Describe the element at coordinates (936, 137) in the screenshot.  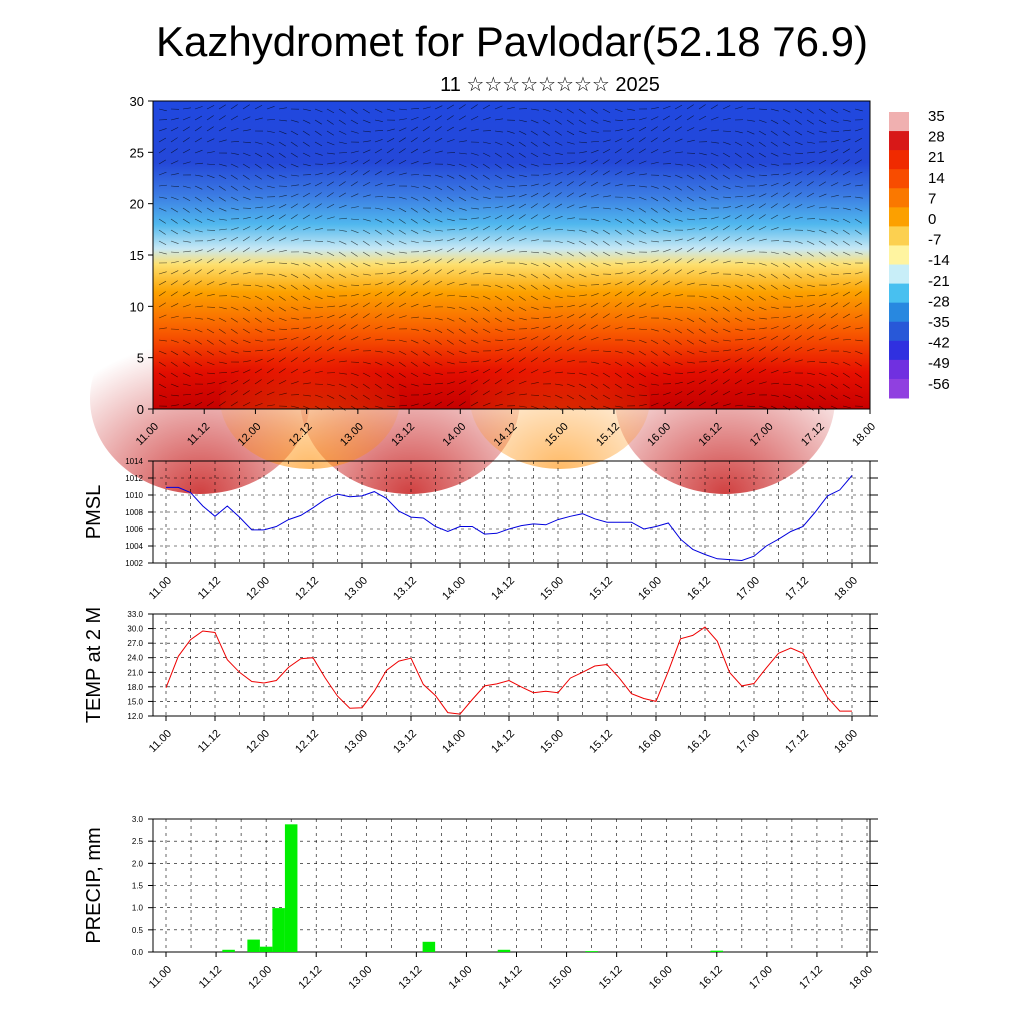
I see `colorbar-label: 28` at that location.